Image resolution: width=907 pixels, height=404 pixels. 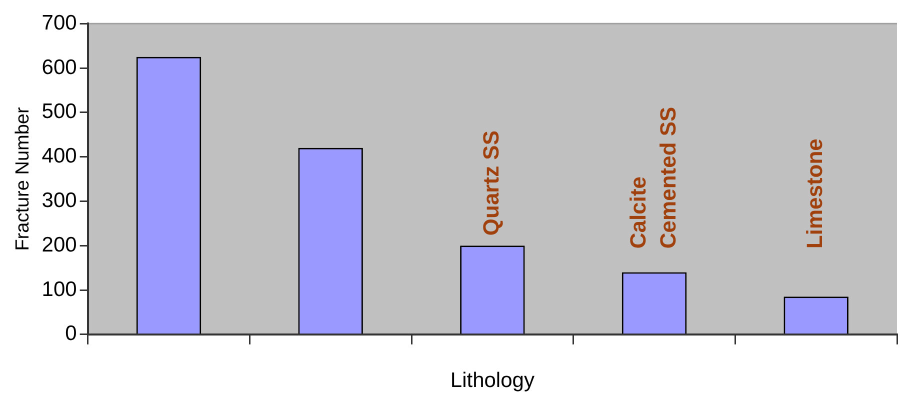 What do you see at coordinates (815, 193) in the screenshot?
I see `x-tick-label: Limestone` at bounding box center [815, 193].